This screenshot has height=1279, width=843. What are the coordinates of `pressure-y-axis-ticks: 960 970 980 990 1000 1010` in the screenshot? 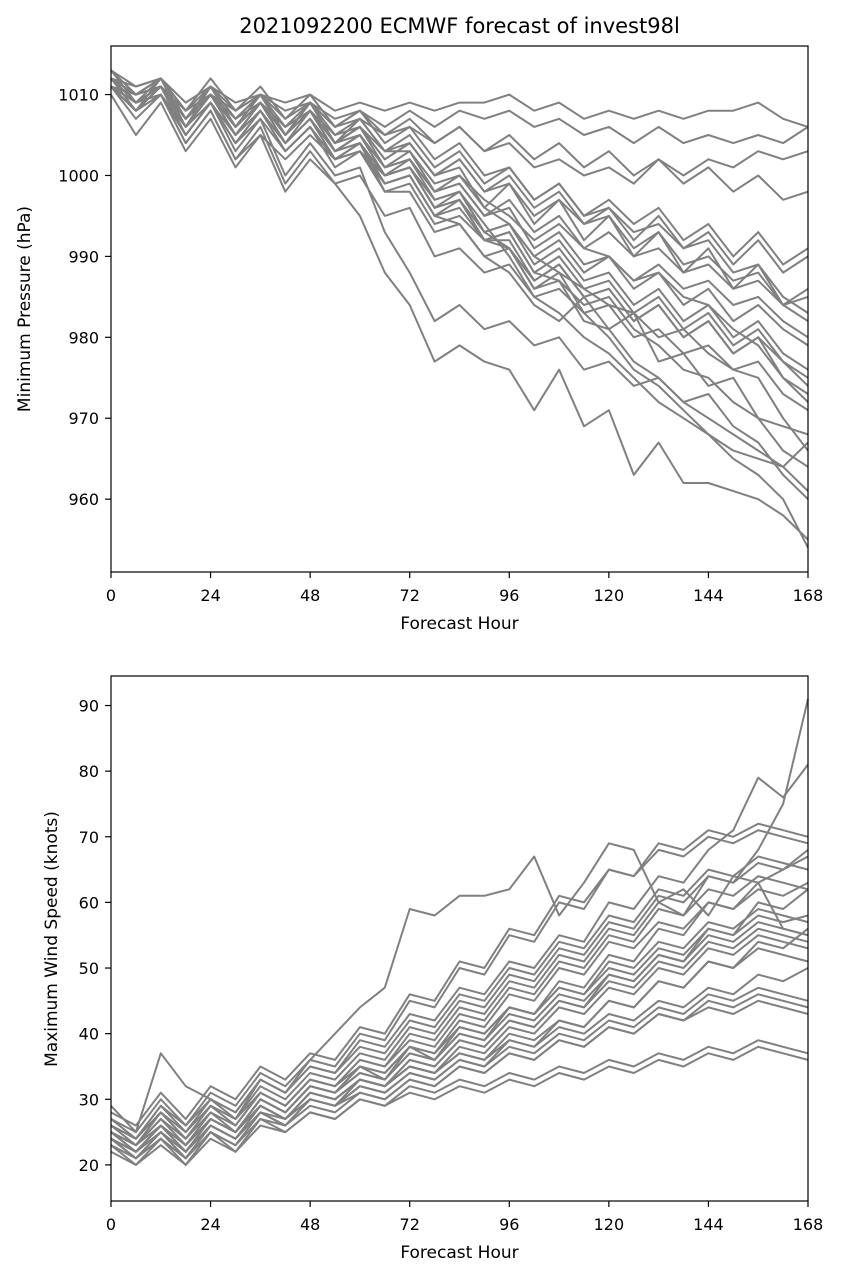 It's located at (84, 297).